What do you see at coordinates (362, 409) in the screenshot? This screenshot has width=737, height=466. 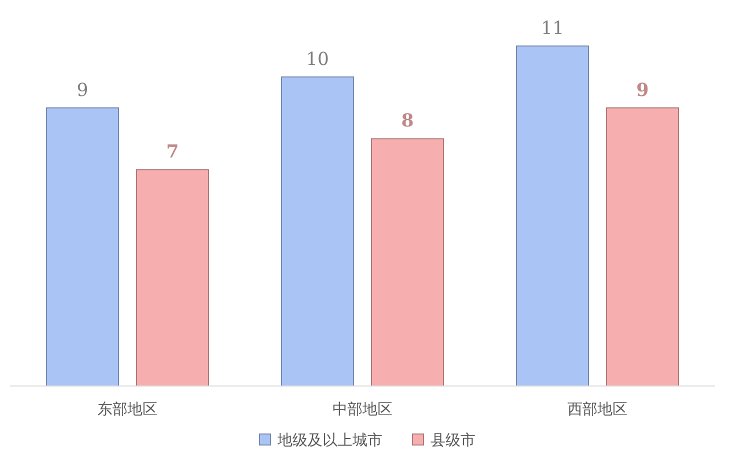 I see `x-tick-label: 中部地区` at bounding box center [362, 409].